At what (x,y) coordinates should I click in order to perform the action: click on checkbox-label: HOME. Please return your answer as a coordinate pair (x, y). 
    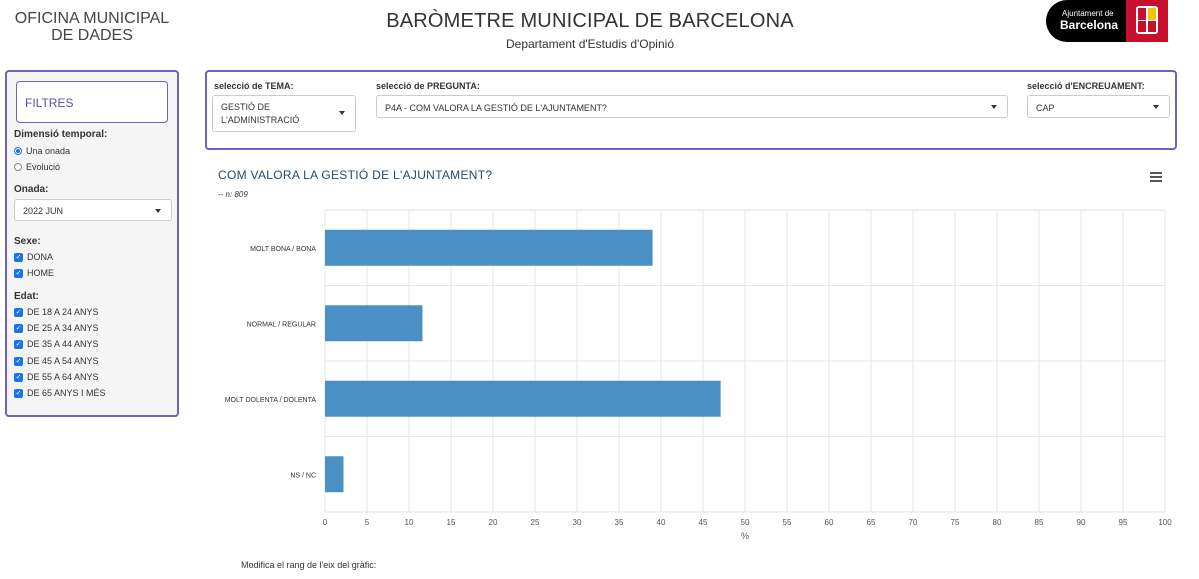
    Looking at the image, I should click on (40, 273).